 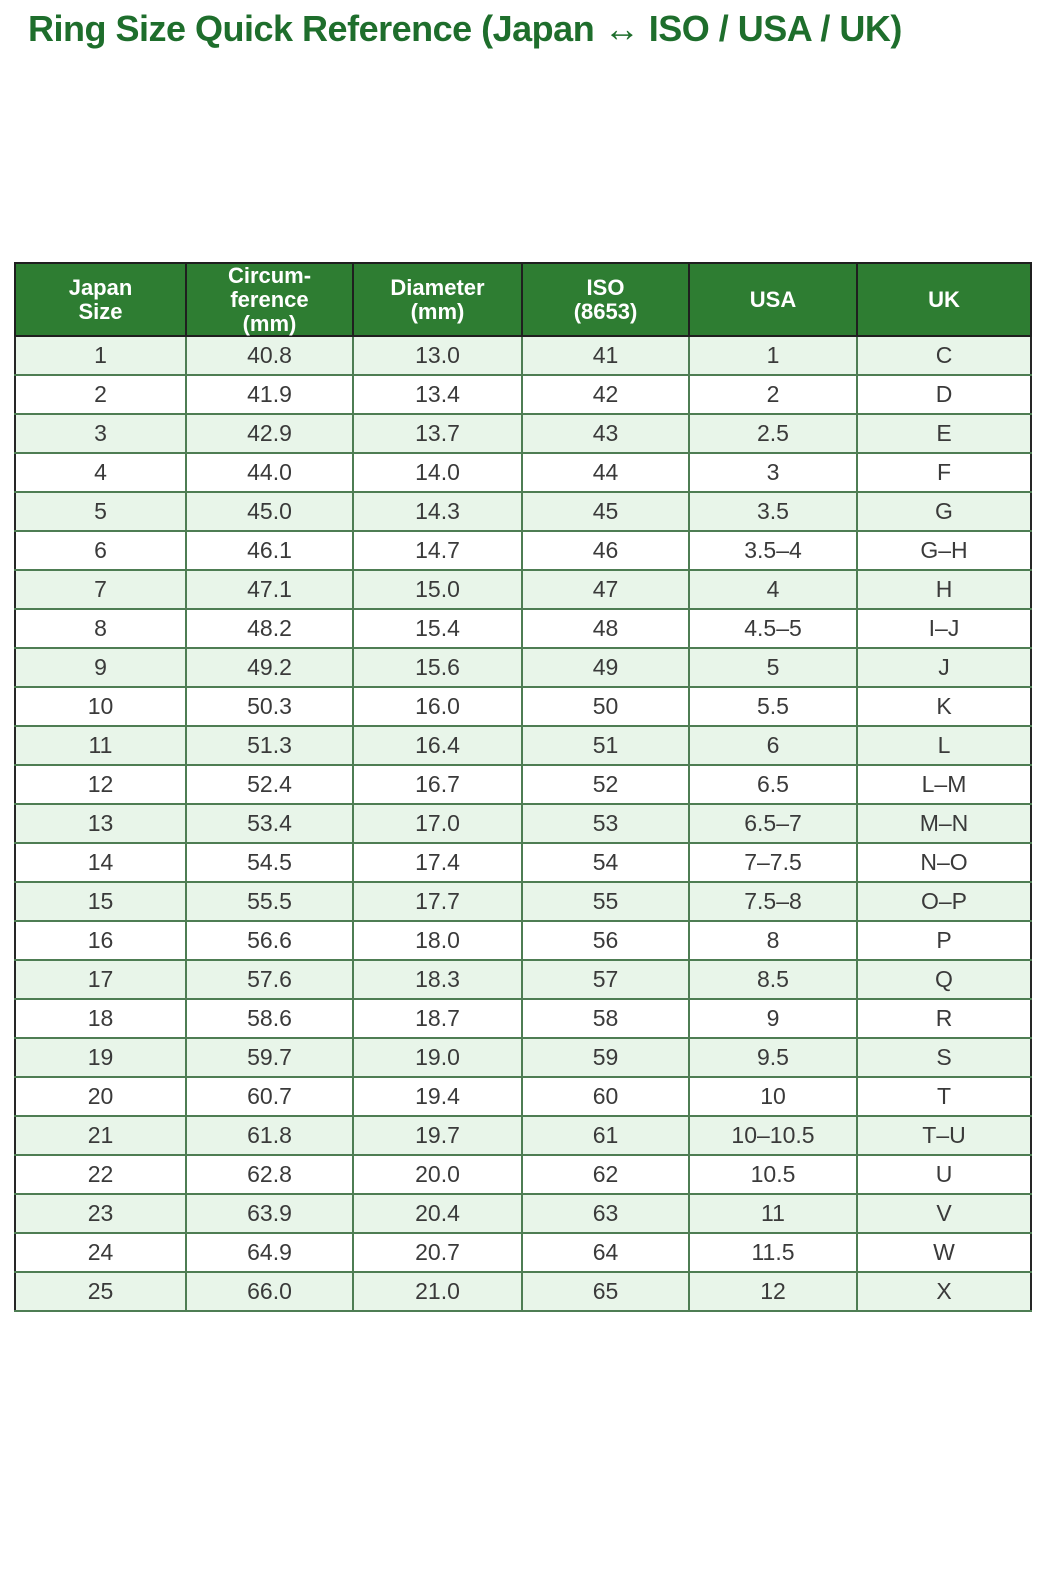 What do you see at coordinates (605, 1019) in the screenshot?
I see `table-cell: 58` at bounding box center [605, 1019].